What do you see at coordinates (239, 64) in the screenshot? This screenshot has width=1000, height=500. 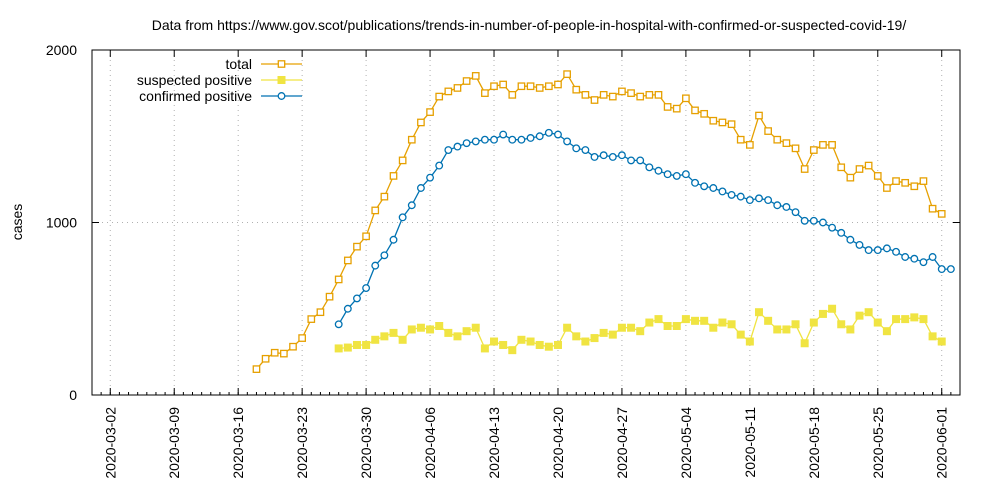 I see `legend-label: total` at bounding box center [239, 64].